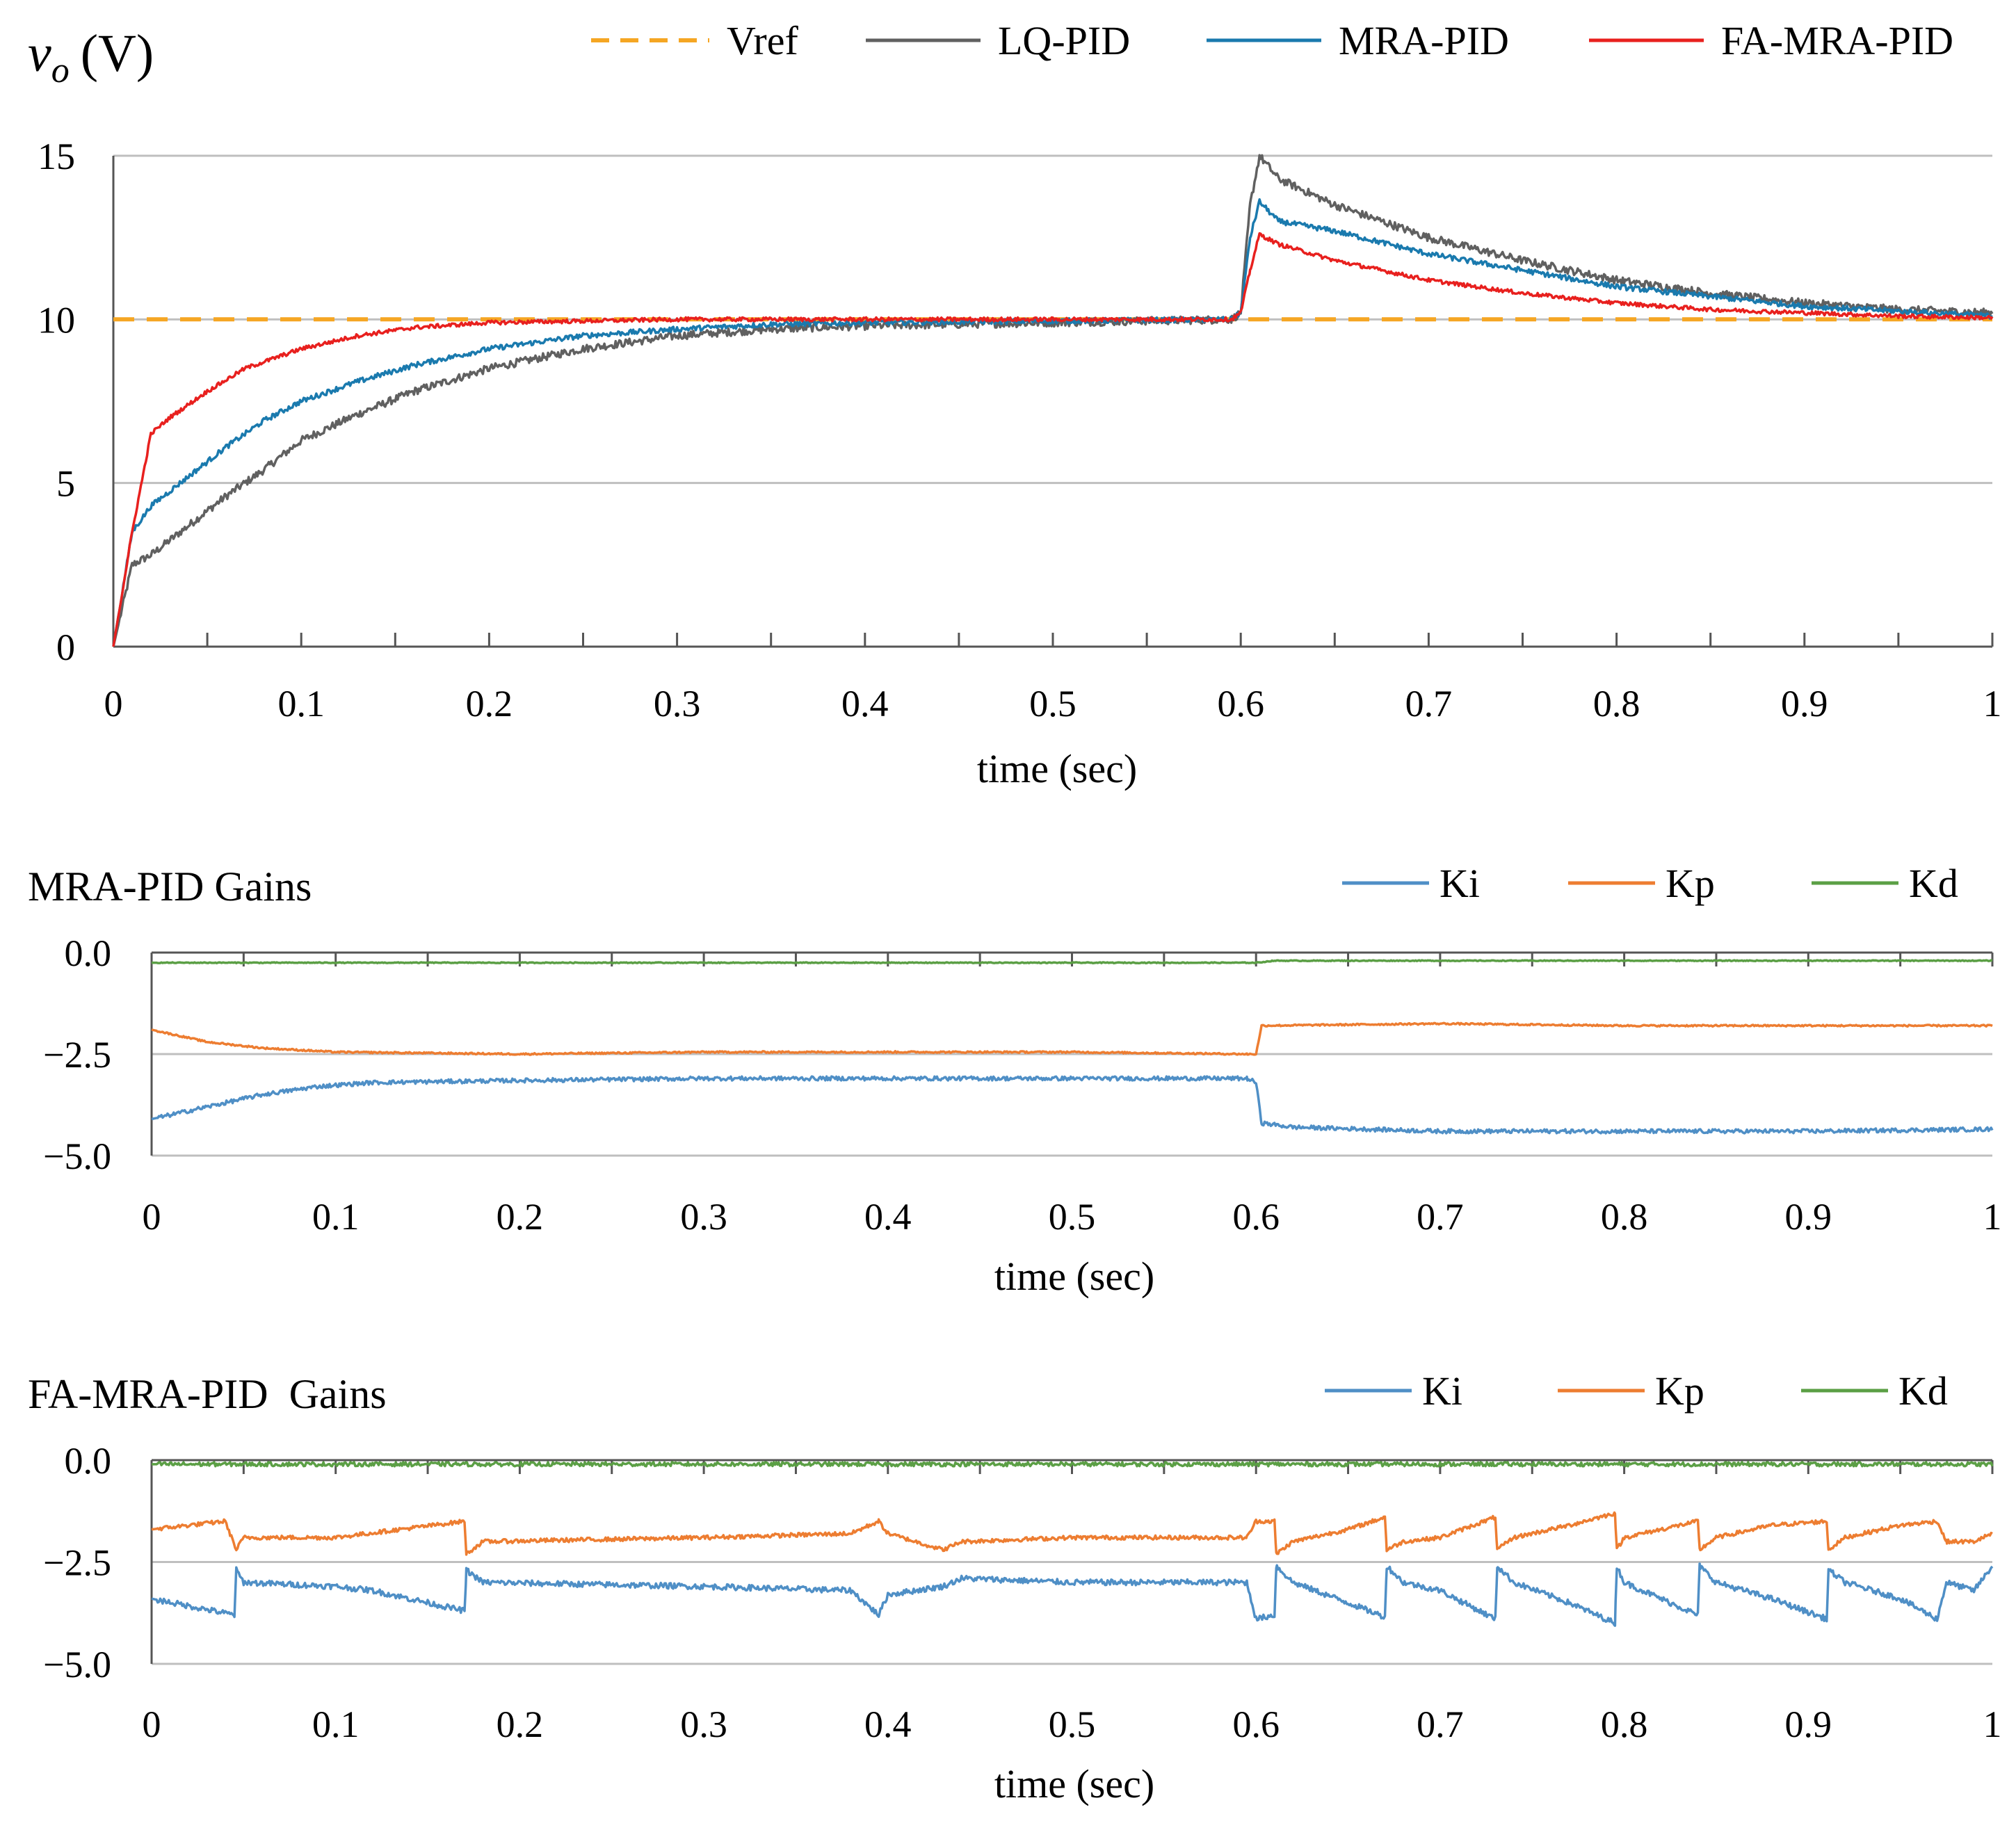 This screenshot has width=2016, height=1821. Describe the element at coordinates (208, 1394) in the screenshot. I see `chart-title: FA-MRA-PID Gains` at that location.